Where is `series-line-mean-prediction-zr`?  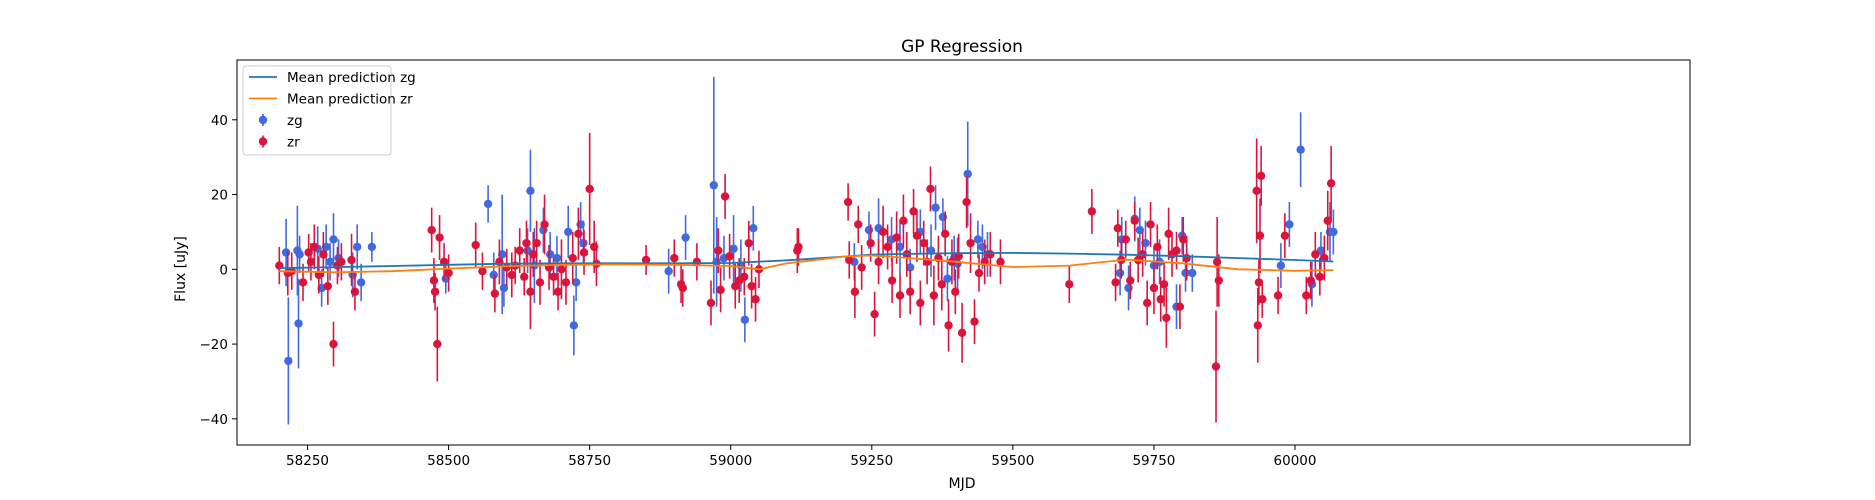
series-line-mean-prediction-zr is located at coordinates (806, 264).